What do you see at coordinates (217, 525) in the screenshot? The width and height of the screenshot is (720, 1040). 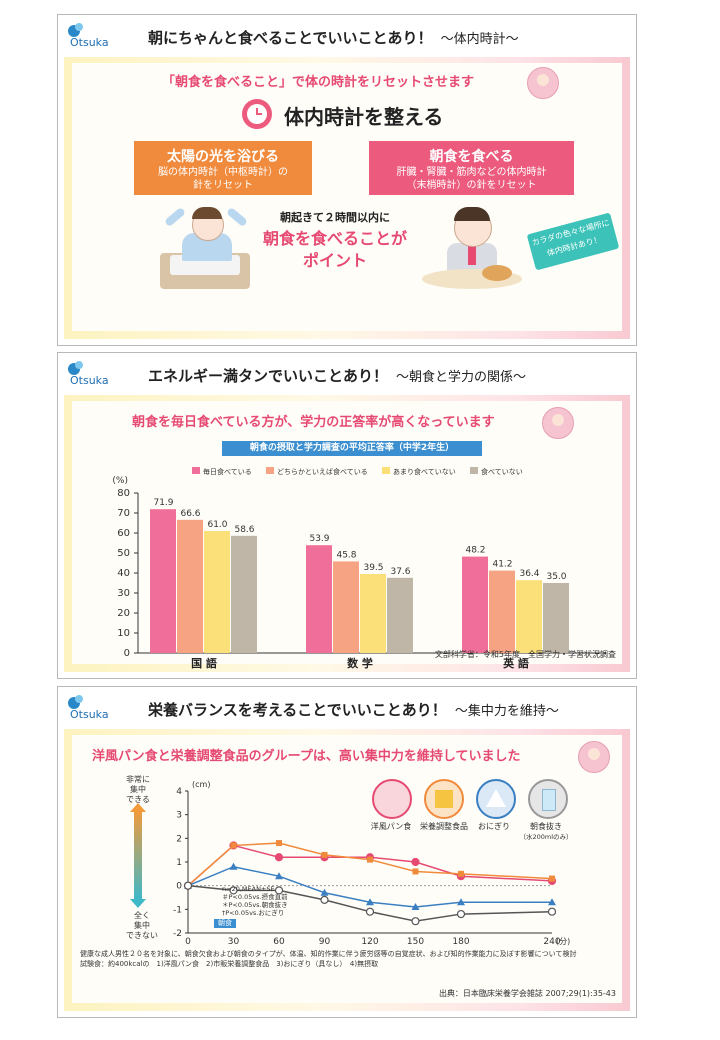 I see `bar-value-label: 61.0` at bounding box center [217, 525].